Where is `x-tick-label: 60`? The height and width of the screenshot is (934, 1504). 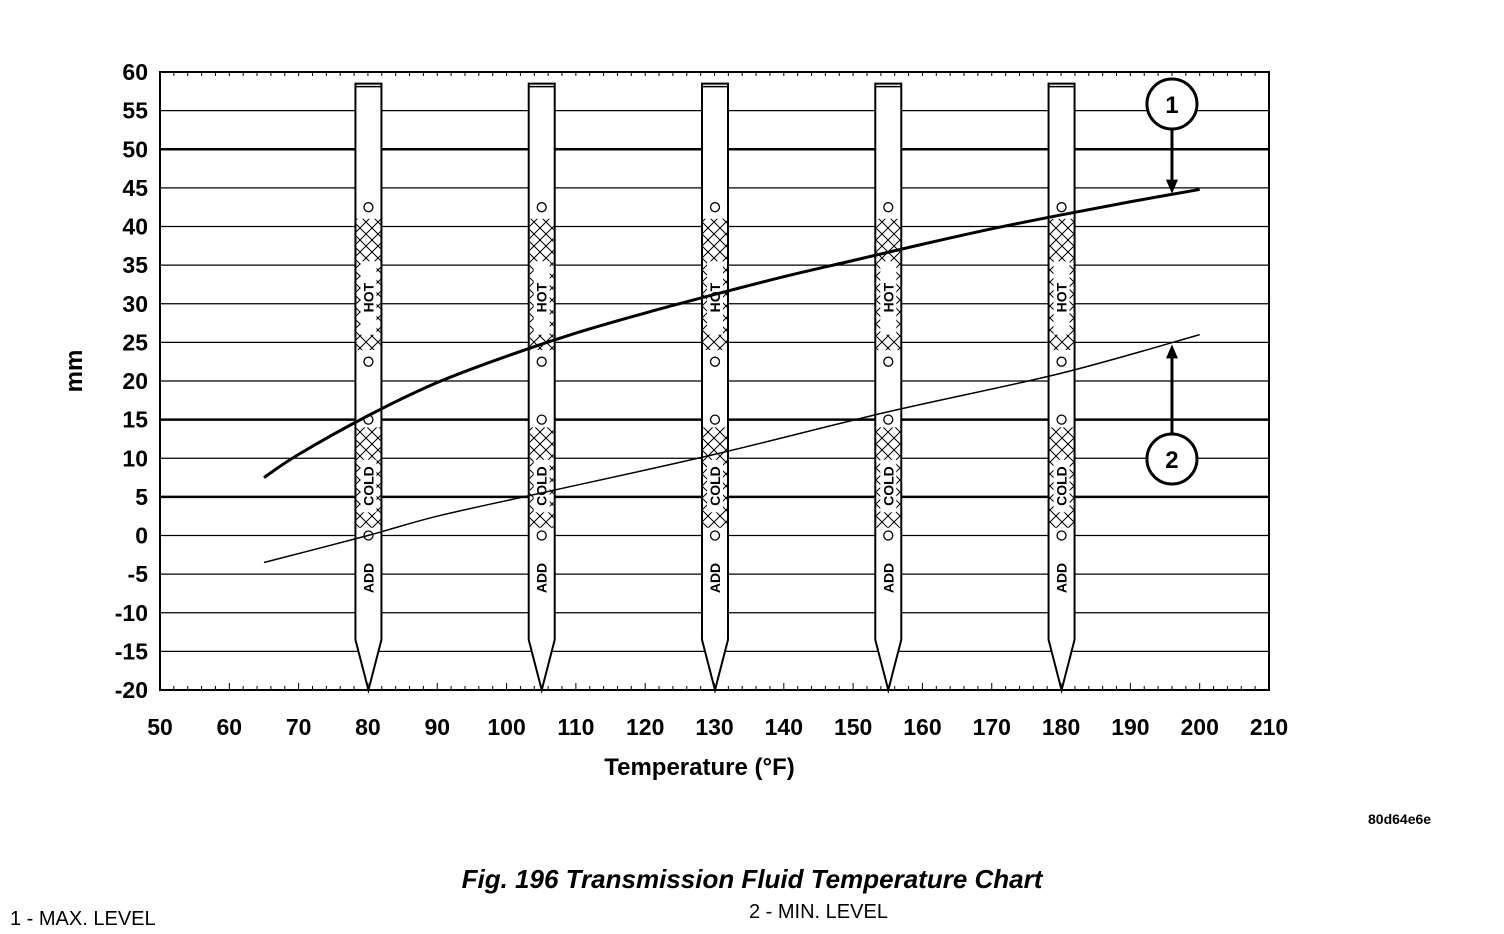
x-tick-label: 60 is located at coordinates (230, 727).